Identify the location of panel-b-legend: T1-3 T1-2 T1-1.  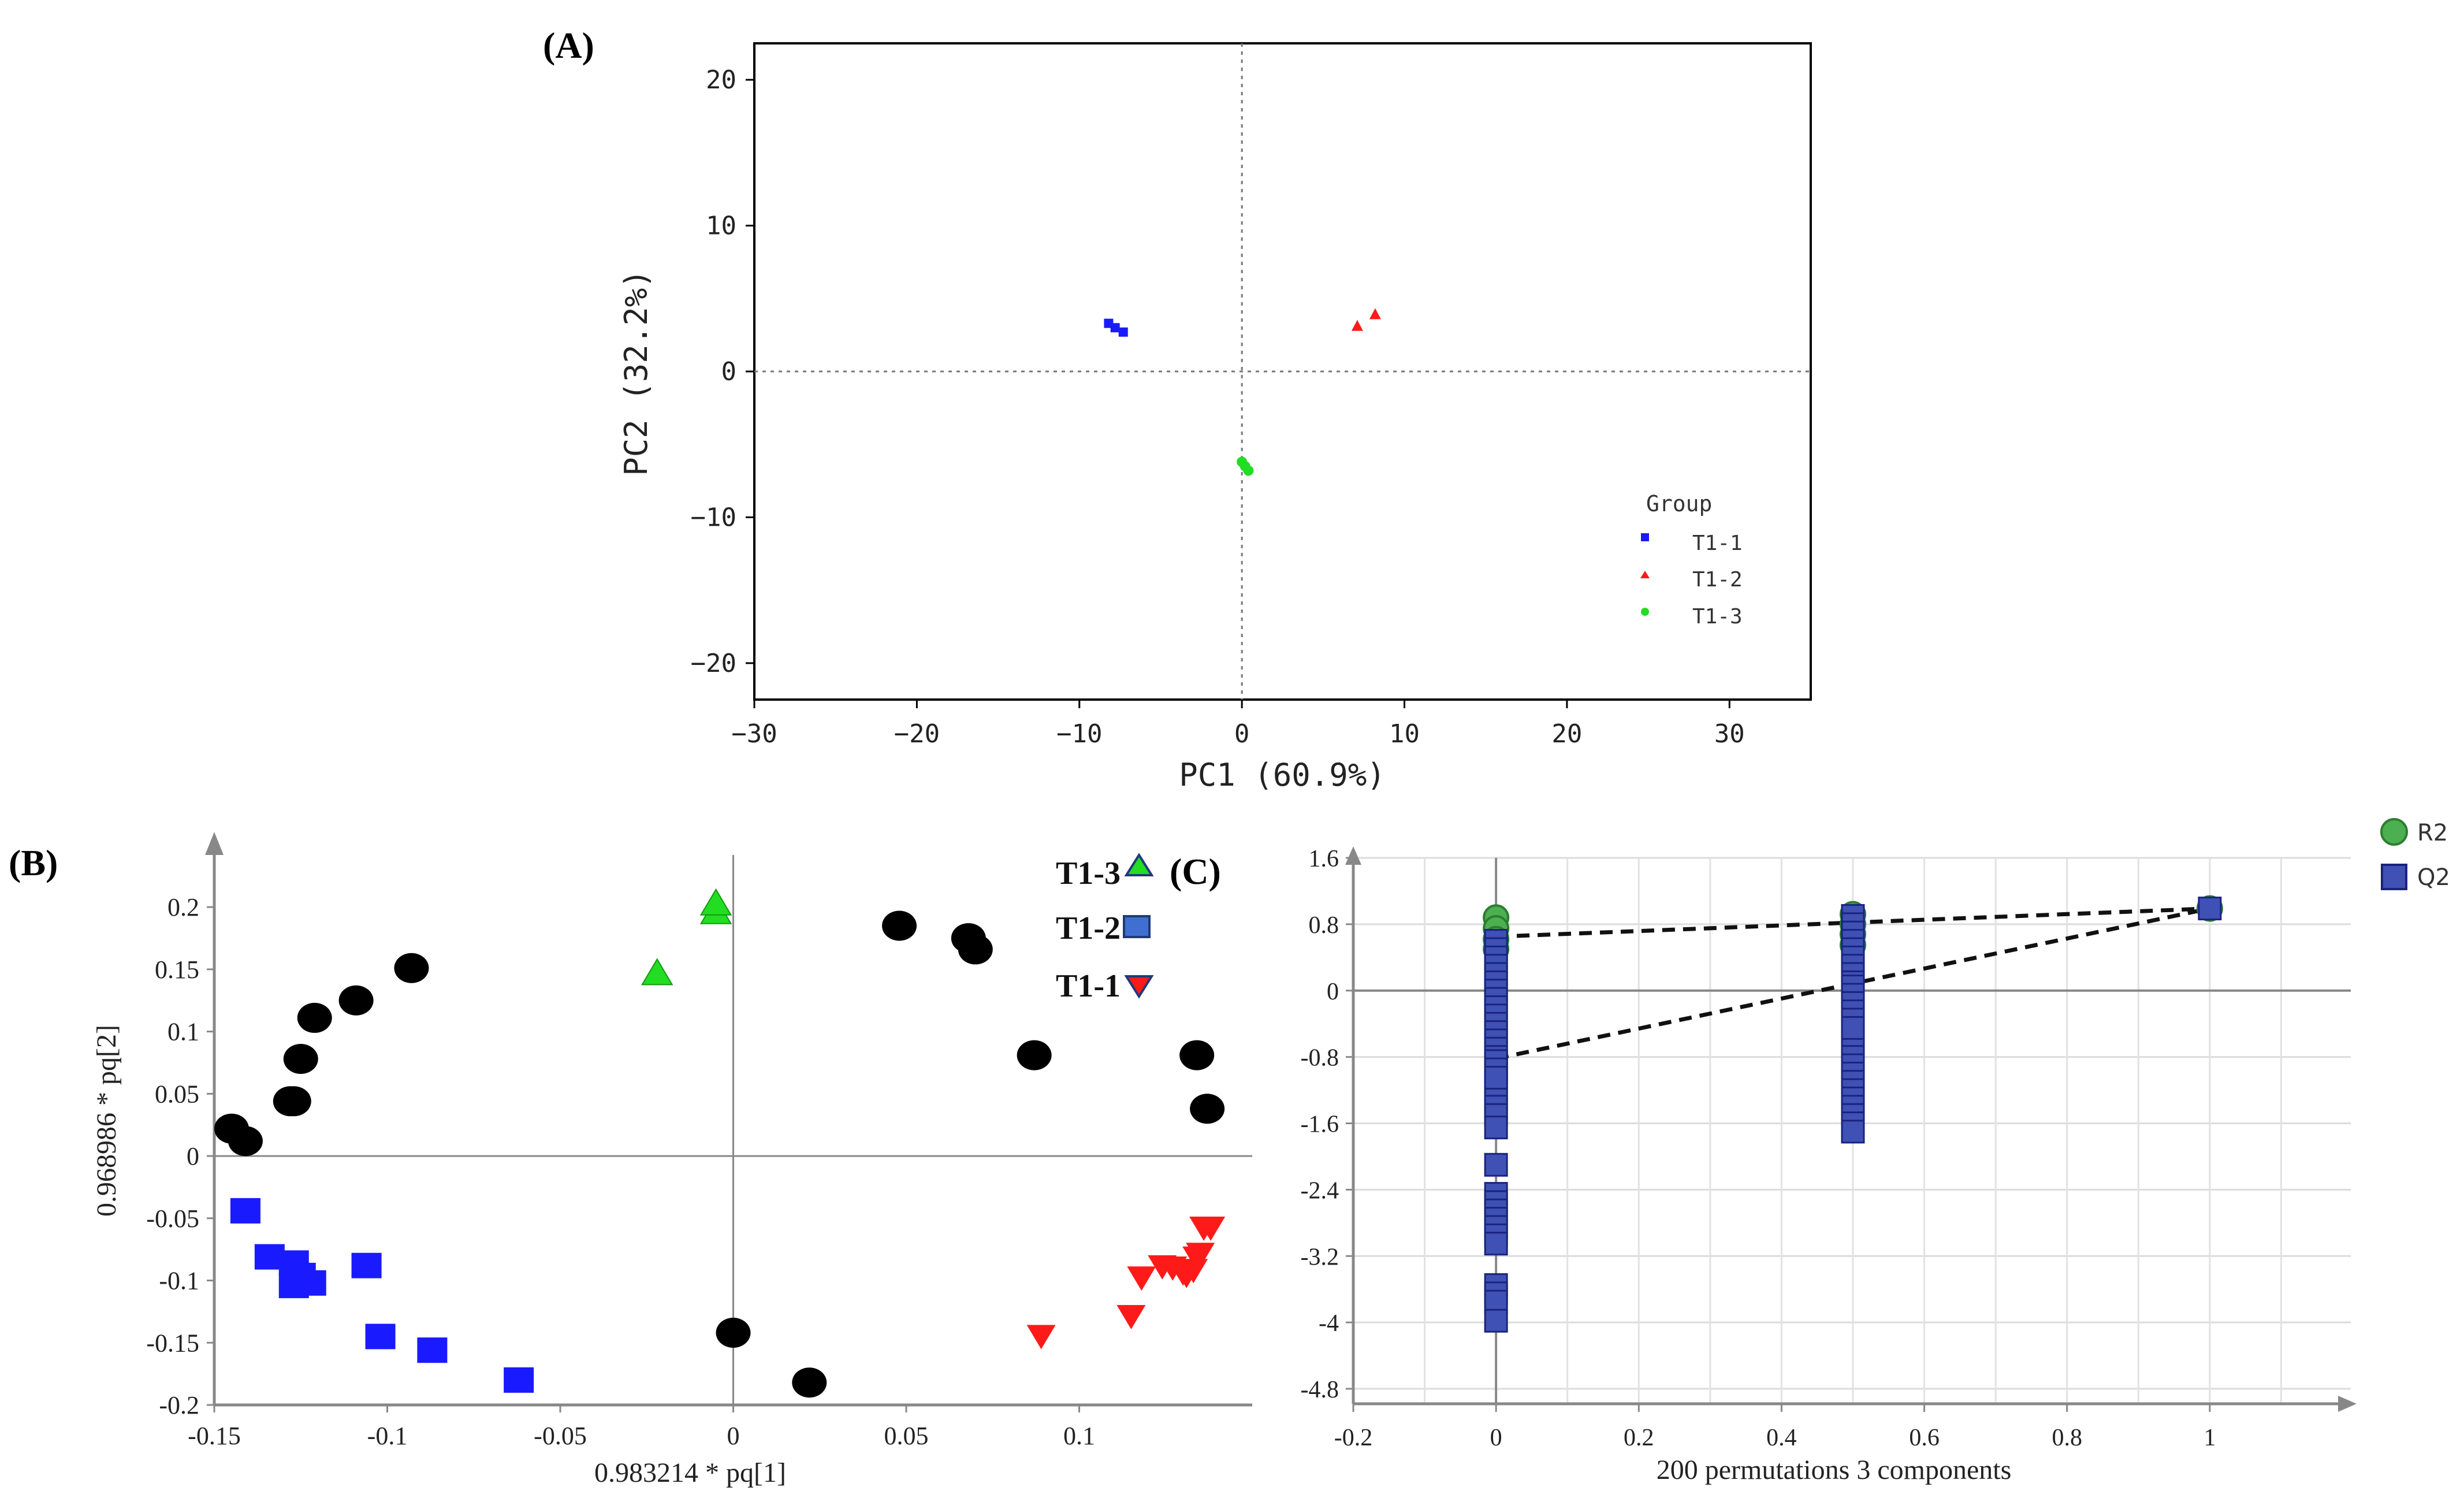
(1105, 929).